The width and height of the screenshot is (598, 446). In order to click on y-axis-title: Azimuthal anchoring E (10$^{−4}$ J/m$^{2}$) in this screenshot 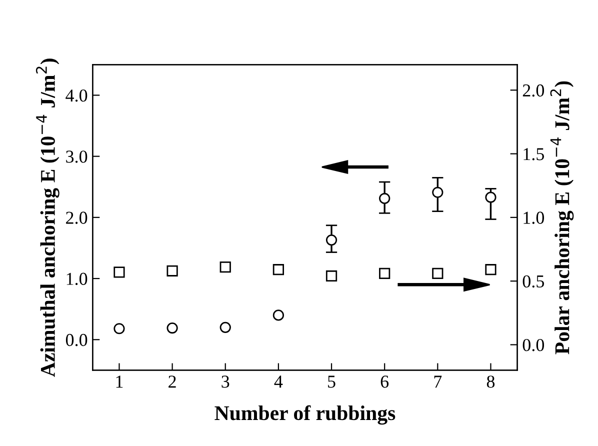, I will do `click(48, 217)`.